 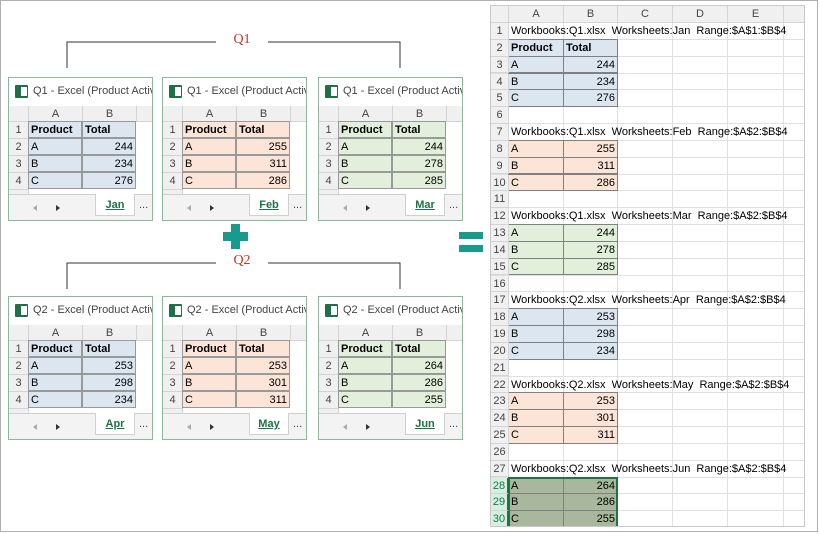 What do you see at coordinates (93, 91) in the screenshot?
I see `window-title: Q1 - Excel (Product Activa` at bounding box center [93, 91].